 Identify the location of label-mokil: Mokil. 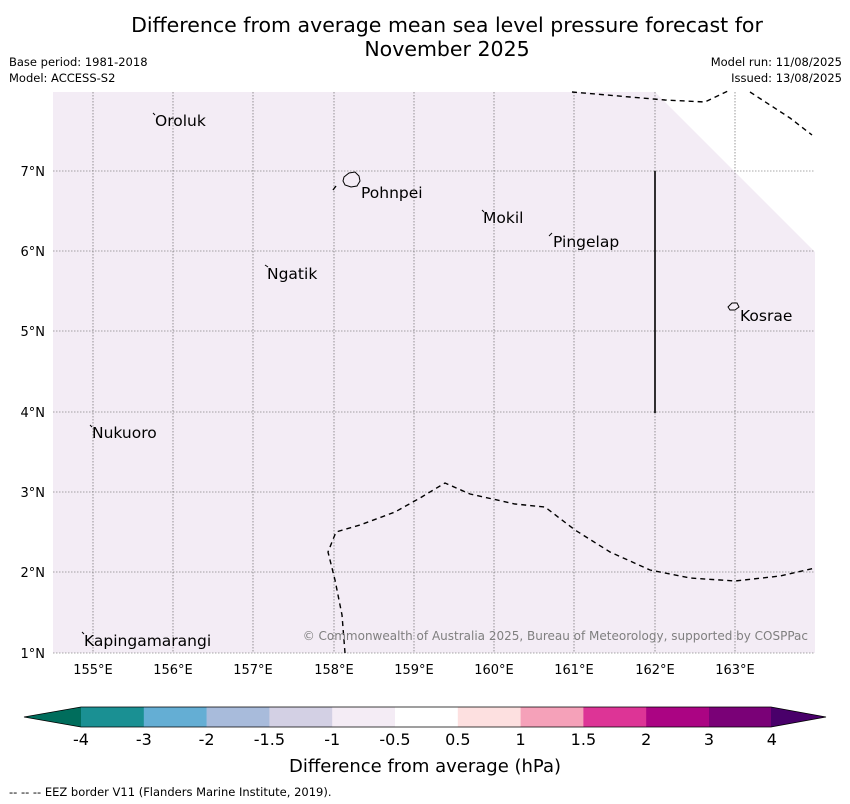
(503, 218).